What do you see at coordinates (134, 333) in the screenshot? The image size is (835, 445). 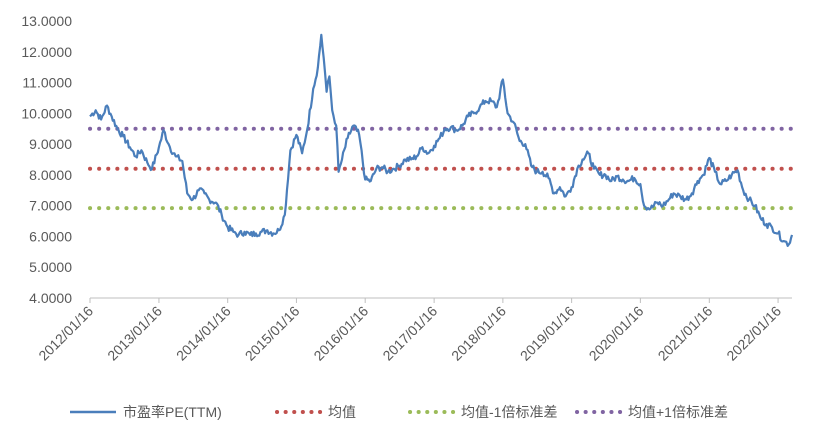 I see `x-tick-label: 2013/01/16` at bounding box center [134, 333].